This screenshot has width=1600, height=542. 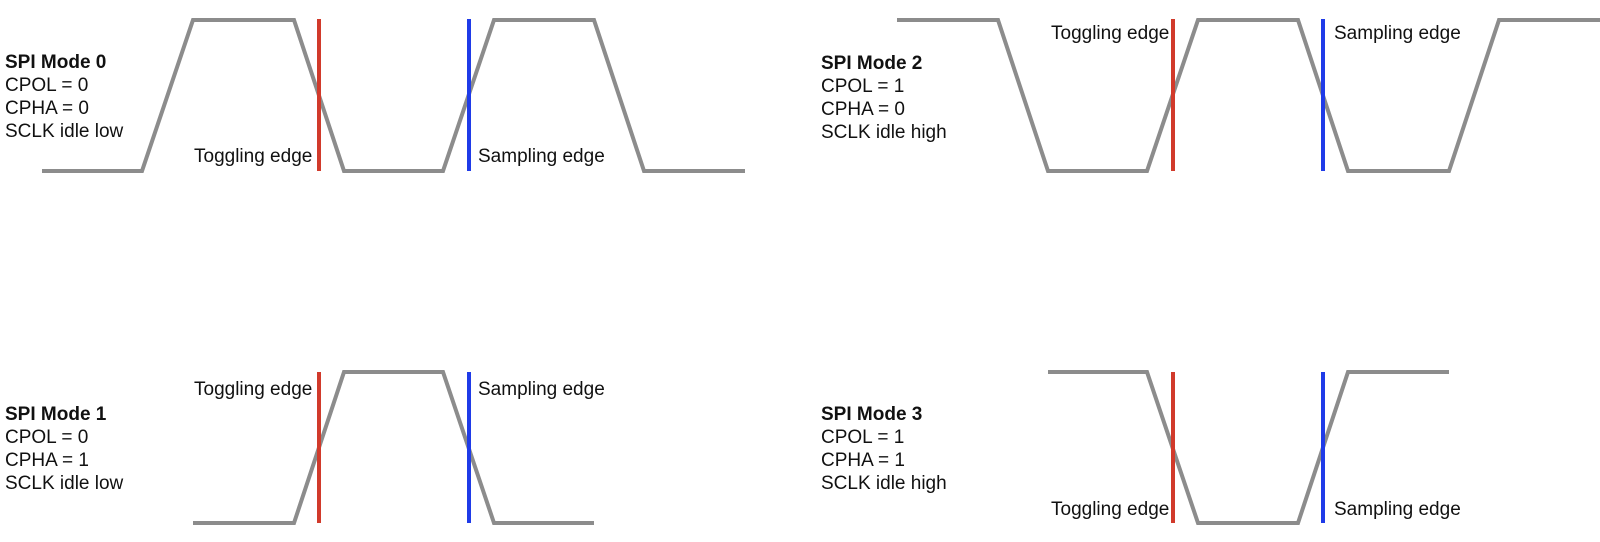 I want to click on mode-2-sclk-waveform, so click(x=1248, y=95).